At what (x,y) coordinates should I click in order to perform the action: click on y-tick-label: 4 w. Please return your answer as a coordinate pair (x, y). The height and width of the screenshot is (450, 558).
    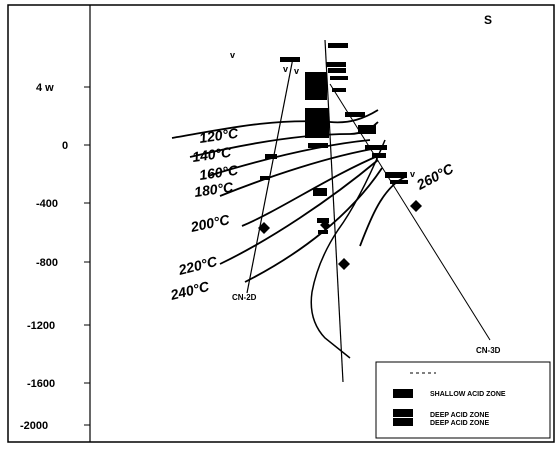
    Looking at the image, I should click on (45, 88).